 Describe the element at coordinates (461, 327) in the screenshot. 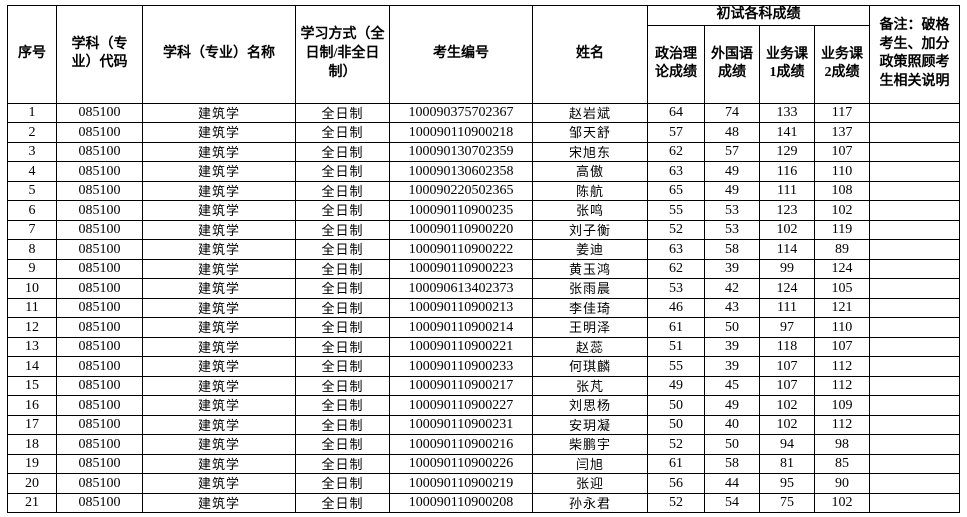

I see `cell-candidate-id: 100090110900214` at that location.